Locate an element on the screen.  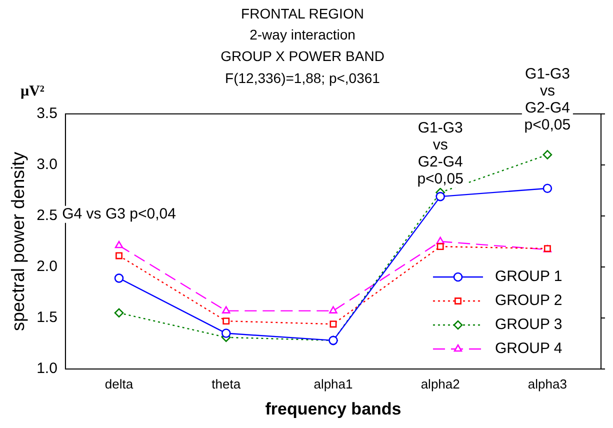
x-axis-title: frequency bands is located at coordinates (333, 408).